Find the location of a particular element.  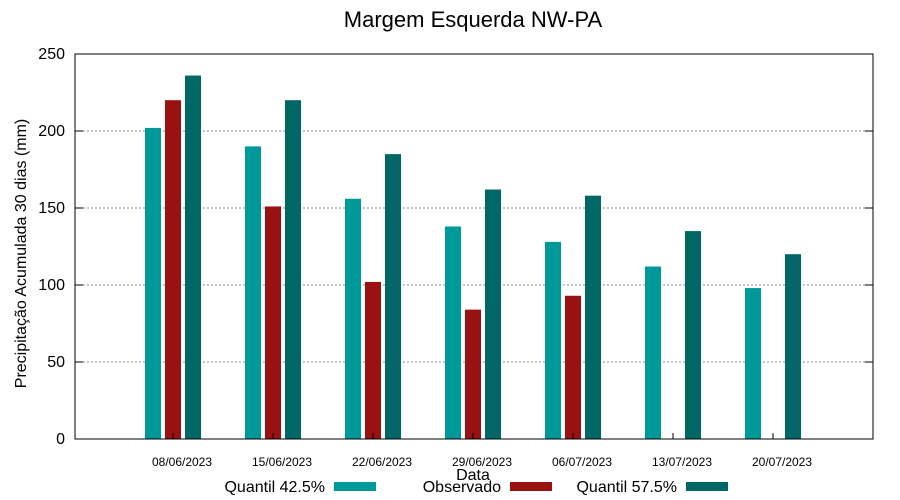

y-tick-label: 0 is located at coordinates (60, 439).